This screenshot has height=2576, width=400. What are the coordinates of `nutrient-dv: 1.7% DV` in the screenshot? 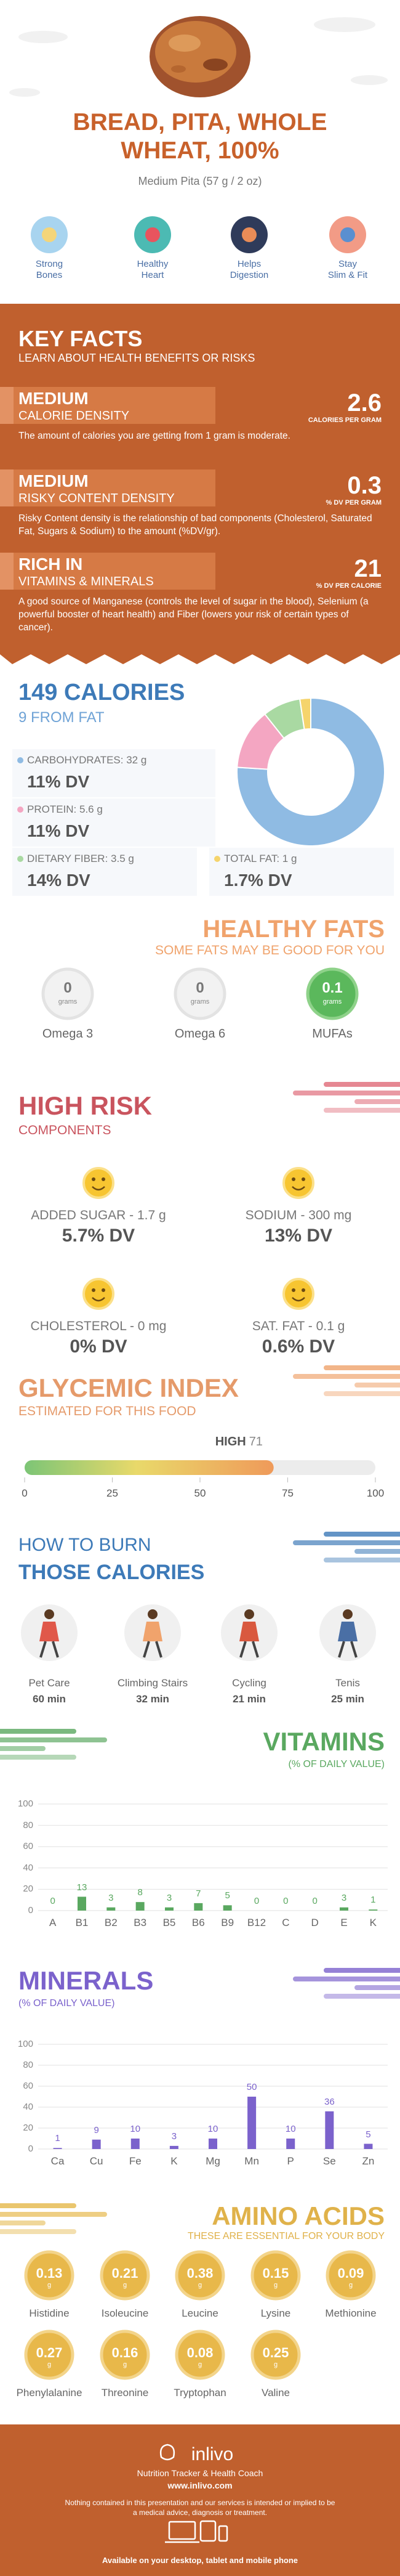 It's located at (258, 880).